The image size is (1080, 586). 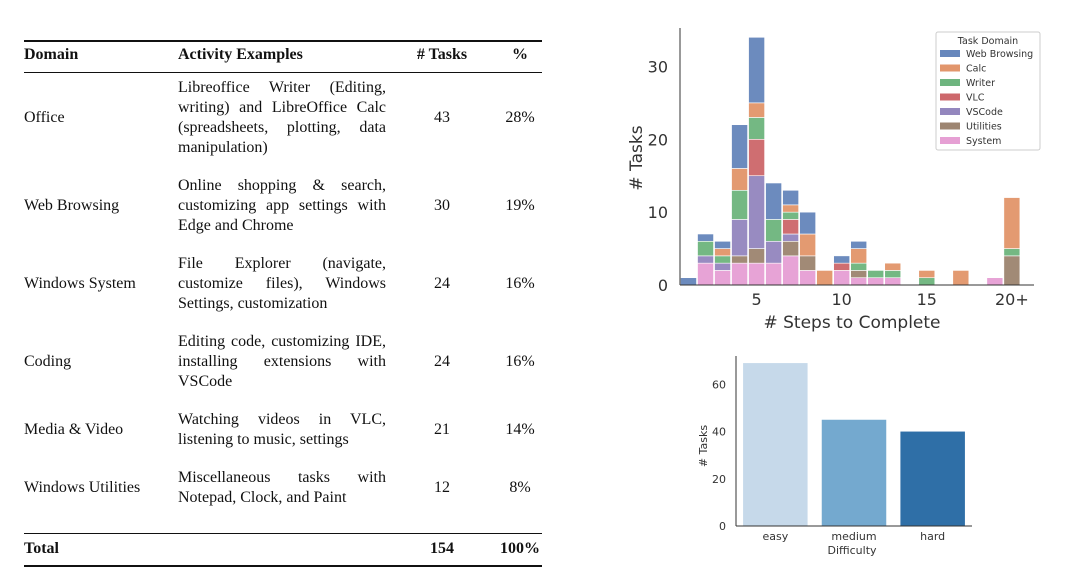 I want to click on header-tasks: # Tasks, so click(x=442, y=54).